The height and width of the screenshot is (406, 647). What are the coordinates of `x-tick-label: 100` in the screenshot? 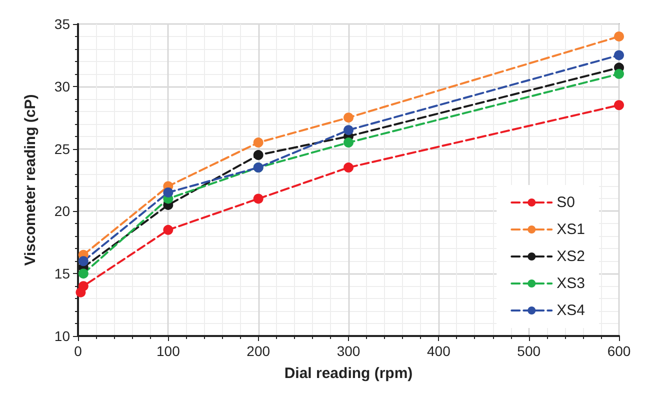 It's located at (168, 351).